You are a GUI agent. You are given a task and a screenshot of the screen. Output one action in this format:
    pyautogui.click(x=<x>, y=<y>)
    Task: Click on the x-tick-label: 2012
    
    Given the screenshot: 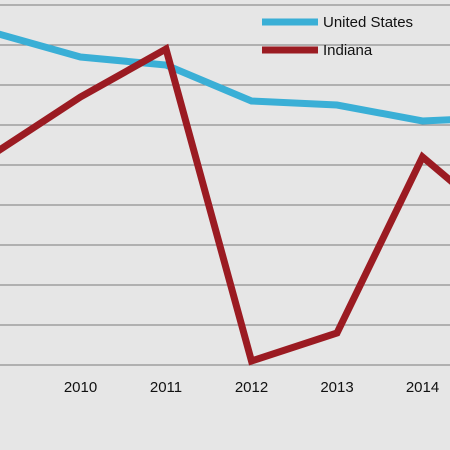 What is the action you would take?
    pyautogui.click(x=251, y=387)
    